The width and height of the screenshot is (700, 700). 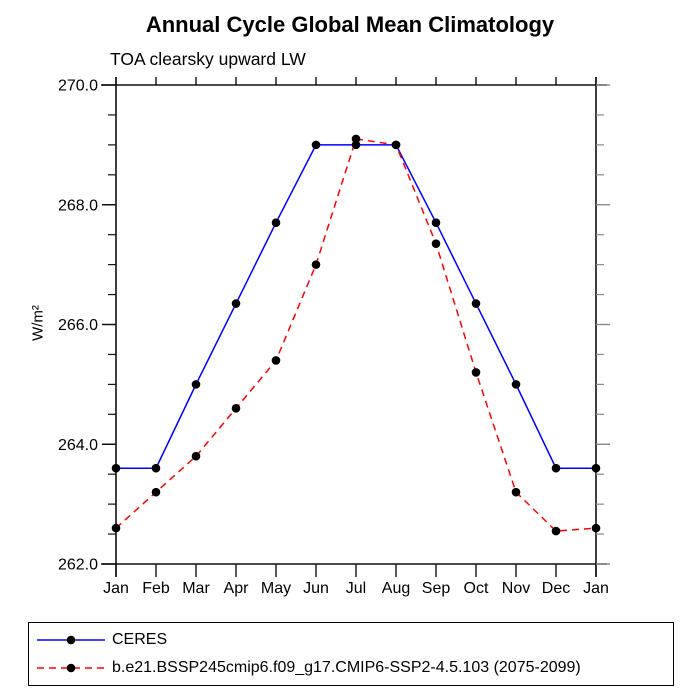 I want to click on legend-line-sample-model, so click(x=71, y=668).